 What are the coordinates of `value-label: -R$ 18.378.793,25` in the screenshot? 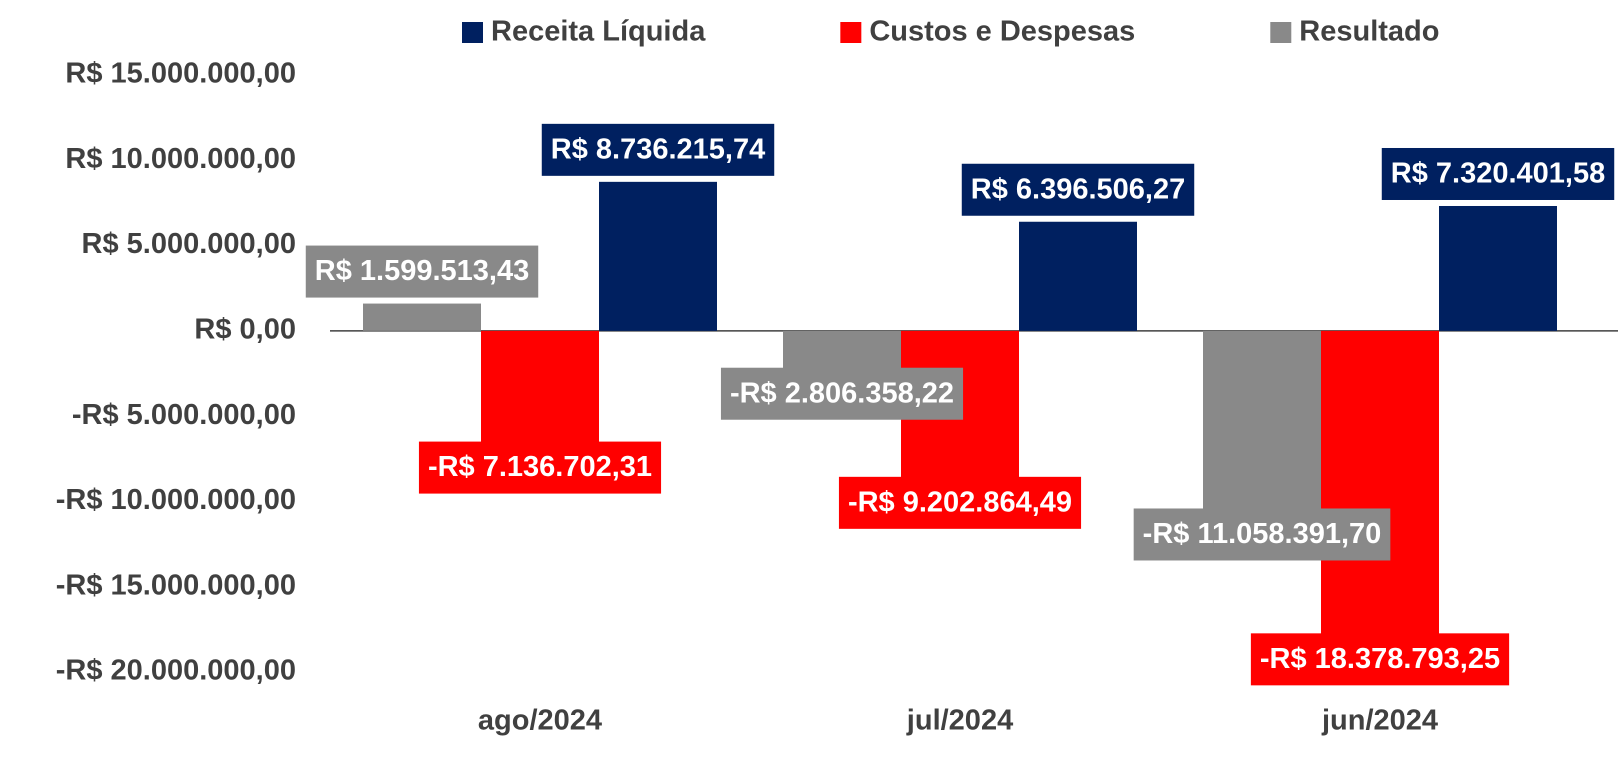 It's located at (1380, 659).